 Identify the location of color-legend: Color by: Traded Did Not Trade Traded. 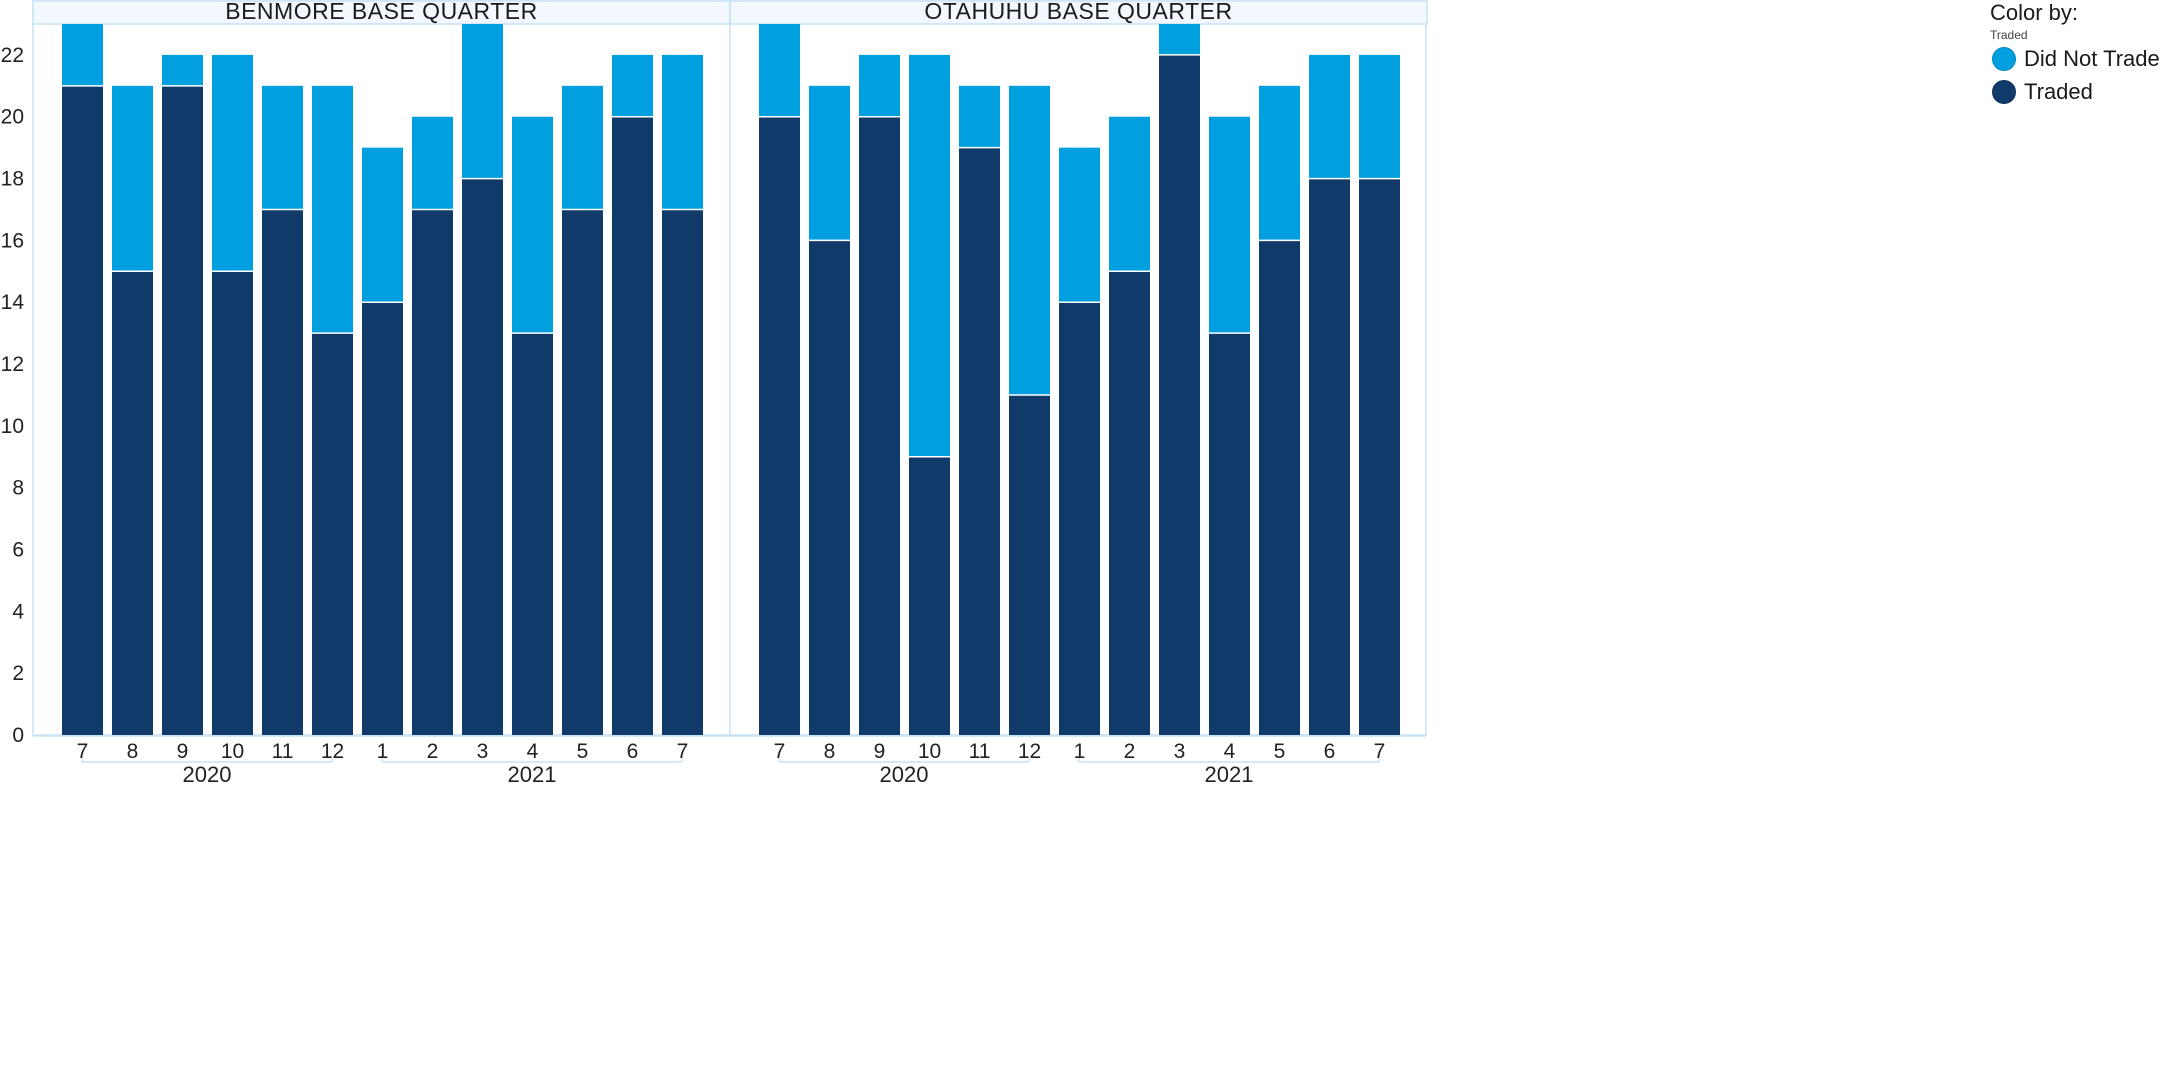
(2079, 54).